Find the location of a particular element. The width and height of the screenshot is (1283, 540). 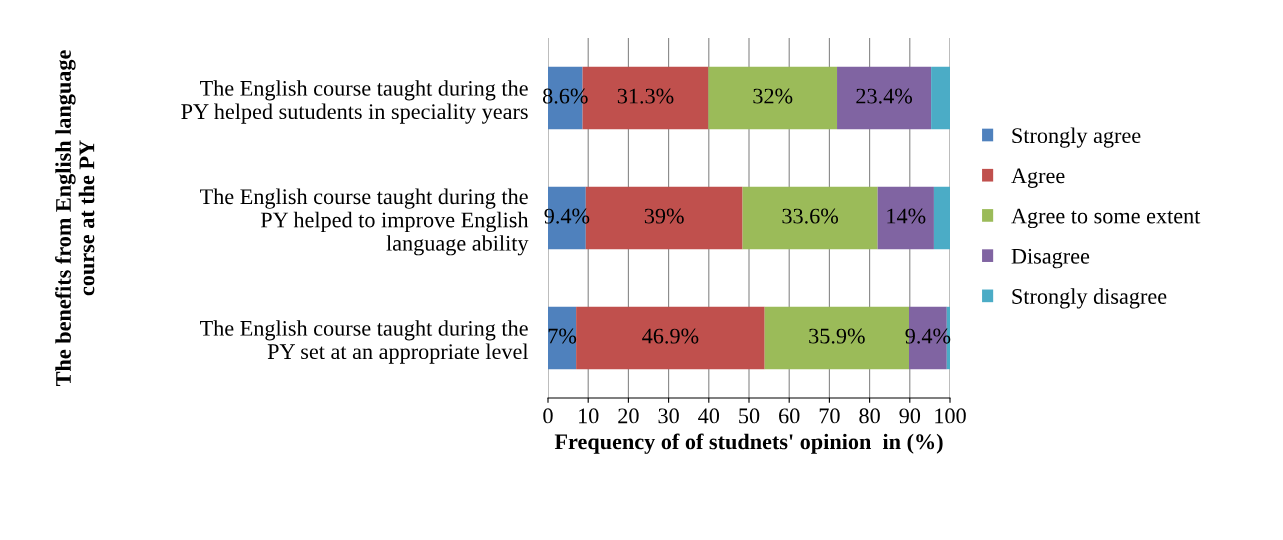

y-tick-label: The English course taught during the PY helped to improve English language ability is located at coordinates (364, 222).